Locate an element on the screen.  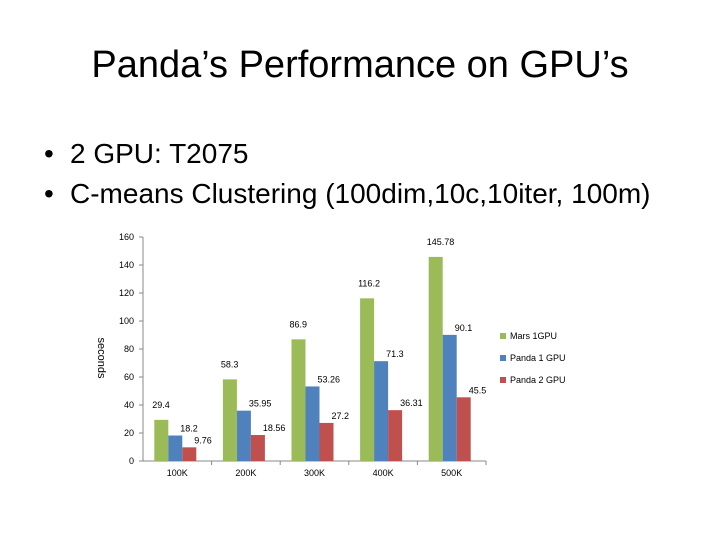
y-tick-label: 160 is located at coordinates (126, 237).